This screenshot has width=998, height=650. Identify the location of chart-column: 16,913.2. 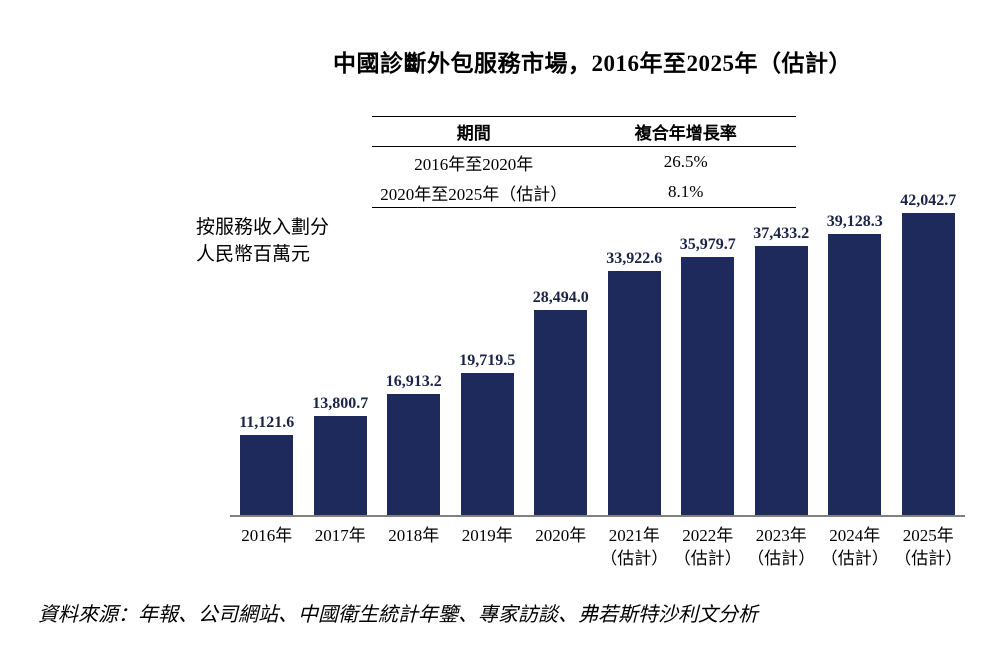
(414, 444).